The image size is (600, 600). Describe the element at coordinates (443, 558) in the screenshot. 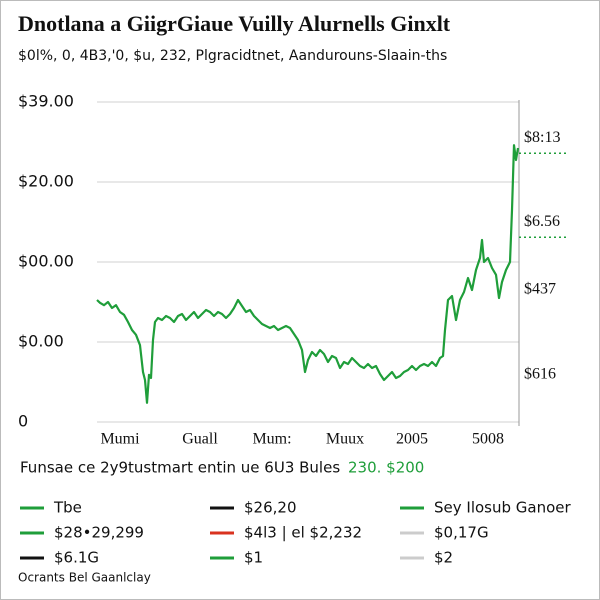

I see `legend-label: $2` at that location.